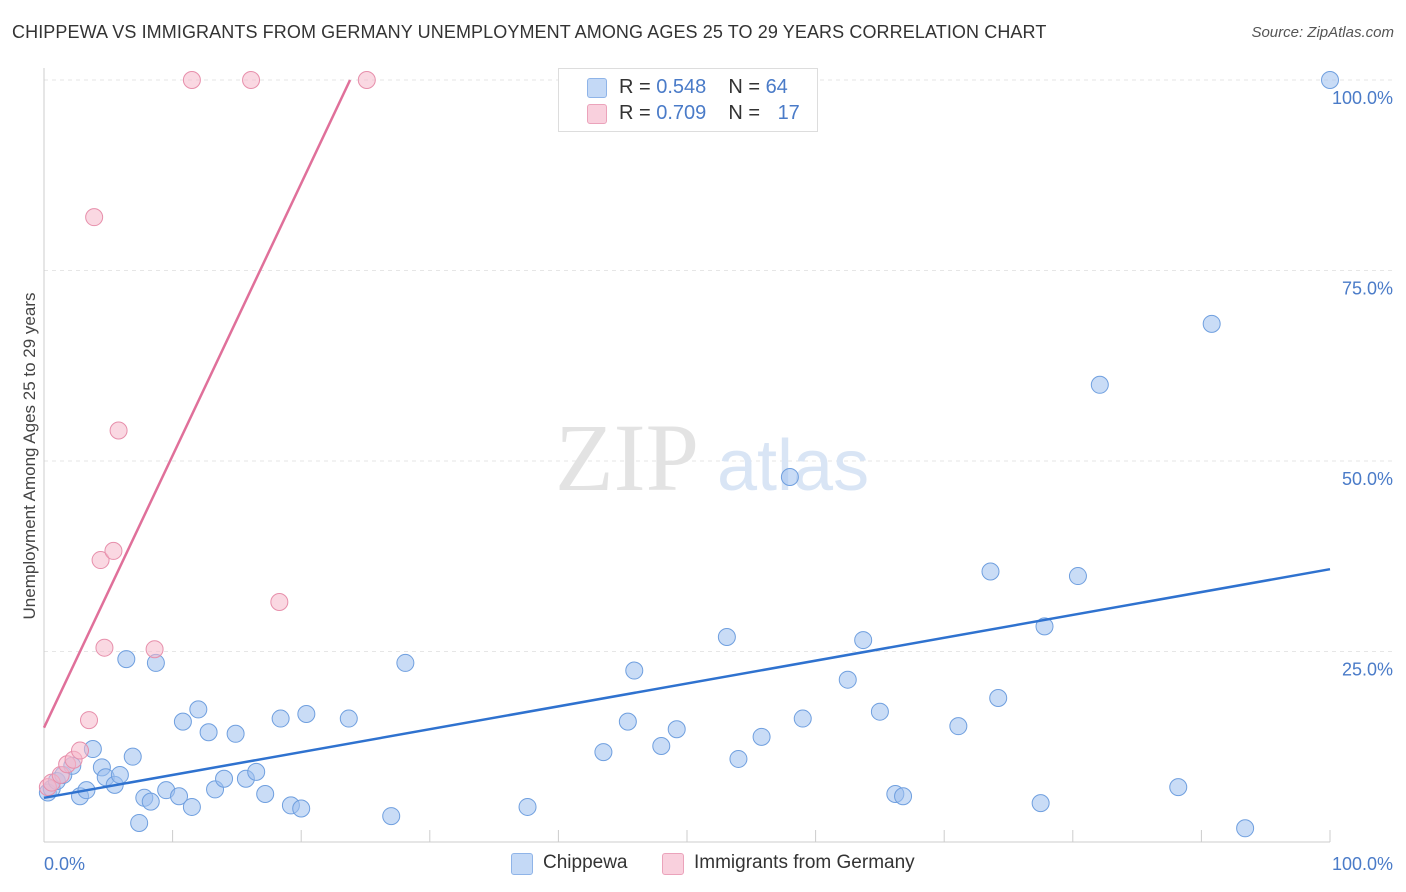 The image size is (1406, 892). Describe the element at coordinates (1322, 32) in the screenshot. I see `source-credit: Source: ZipAtlas.com` at that location.